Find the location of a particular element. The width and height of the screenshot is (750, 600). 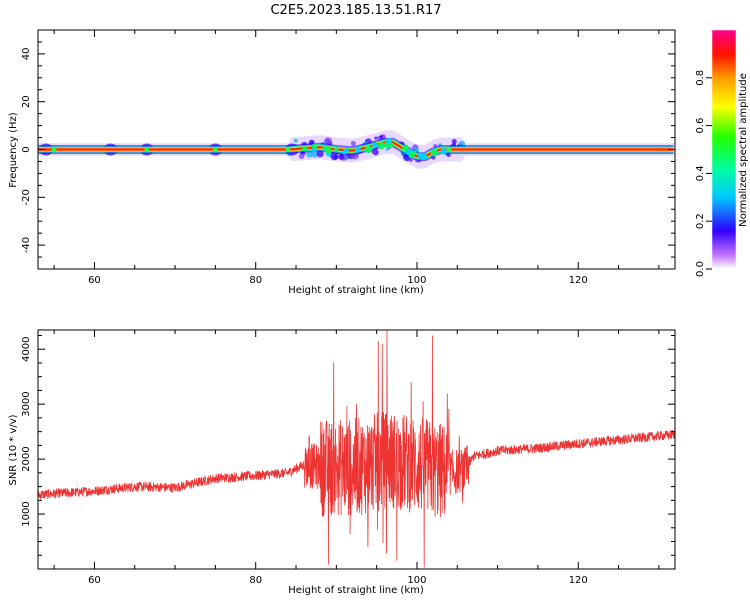

spectrogram-ytick-label: 40 is located at coordinates (26, 54).